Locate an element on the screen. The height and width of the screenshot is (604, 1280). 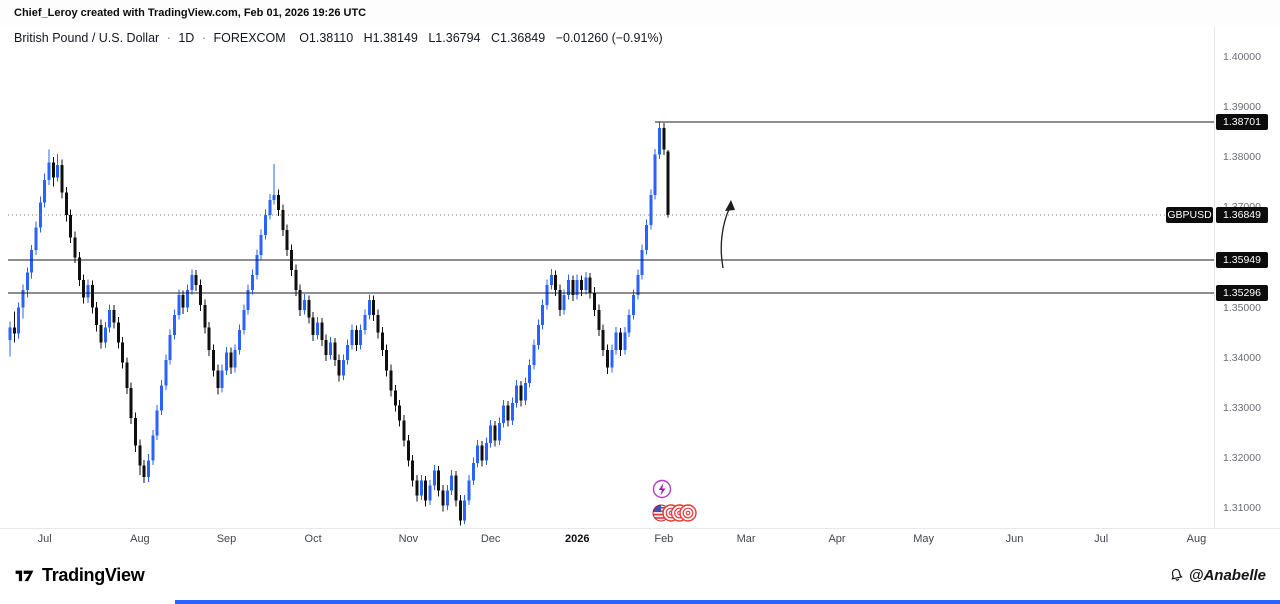
change-value: −0.01260 (−0.91%) is located at coordinates (609, 38).